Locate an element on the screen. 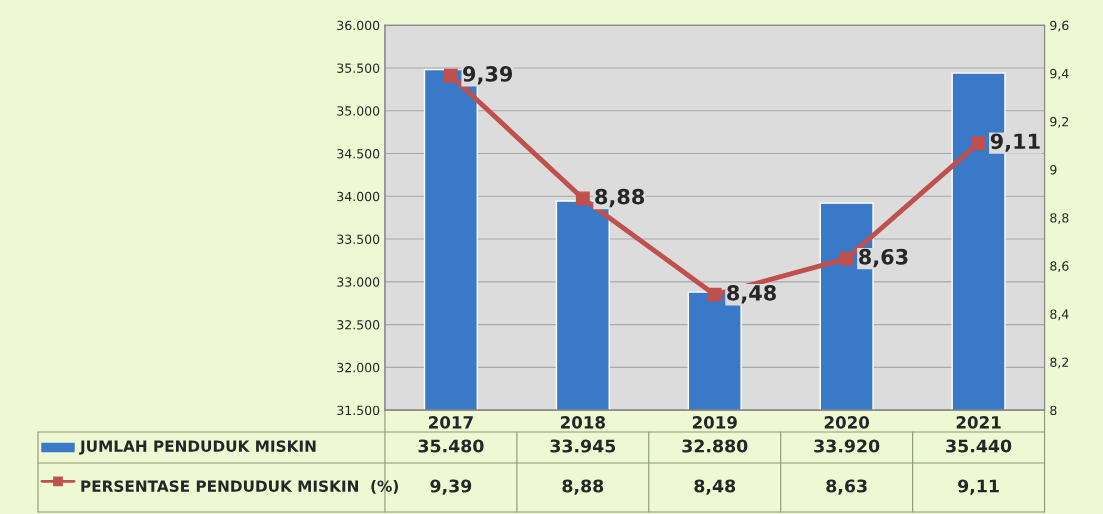 The width and height of the screenshot is (1103, 514). text: 8,48 is located at coordinates (751, 294).